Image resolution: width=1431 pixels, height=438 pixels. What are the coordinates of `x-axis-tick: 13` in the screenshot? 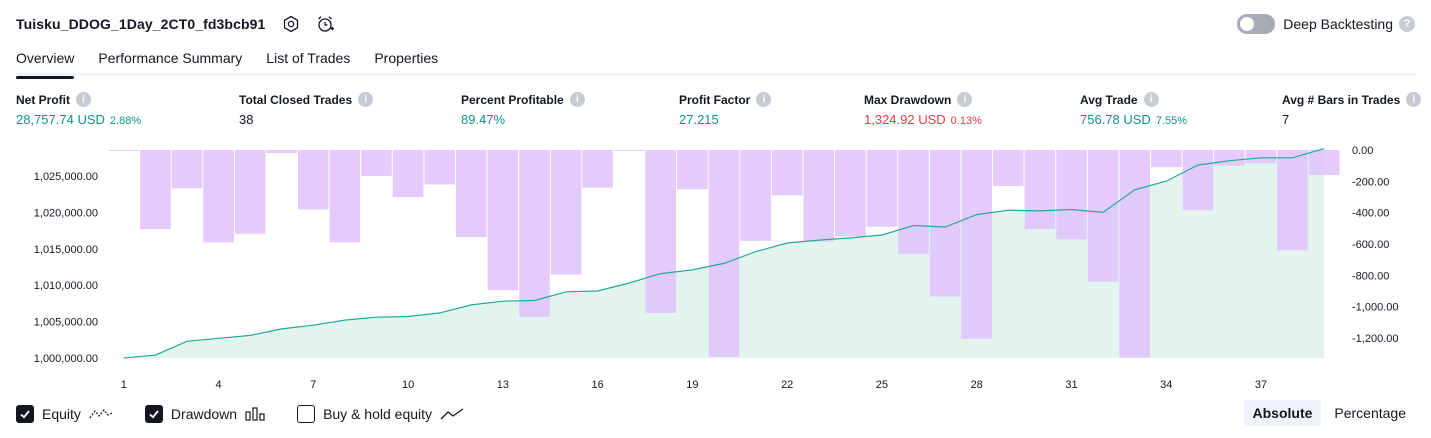 It's located at (503, 385).